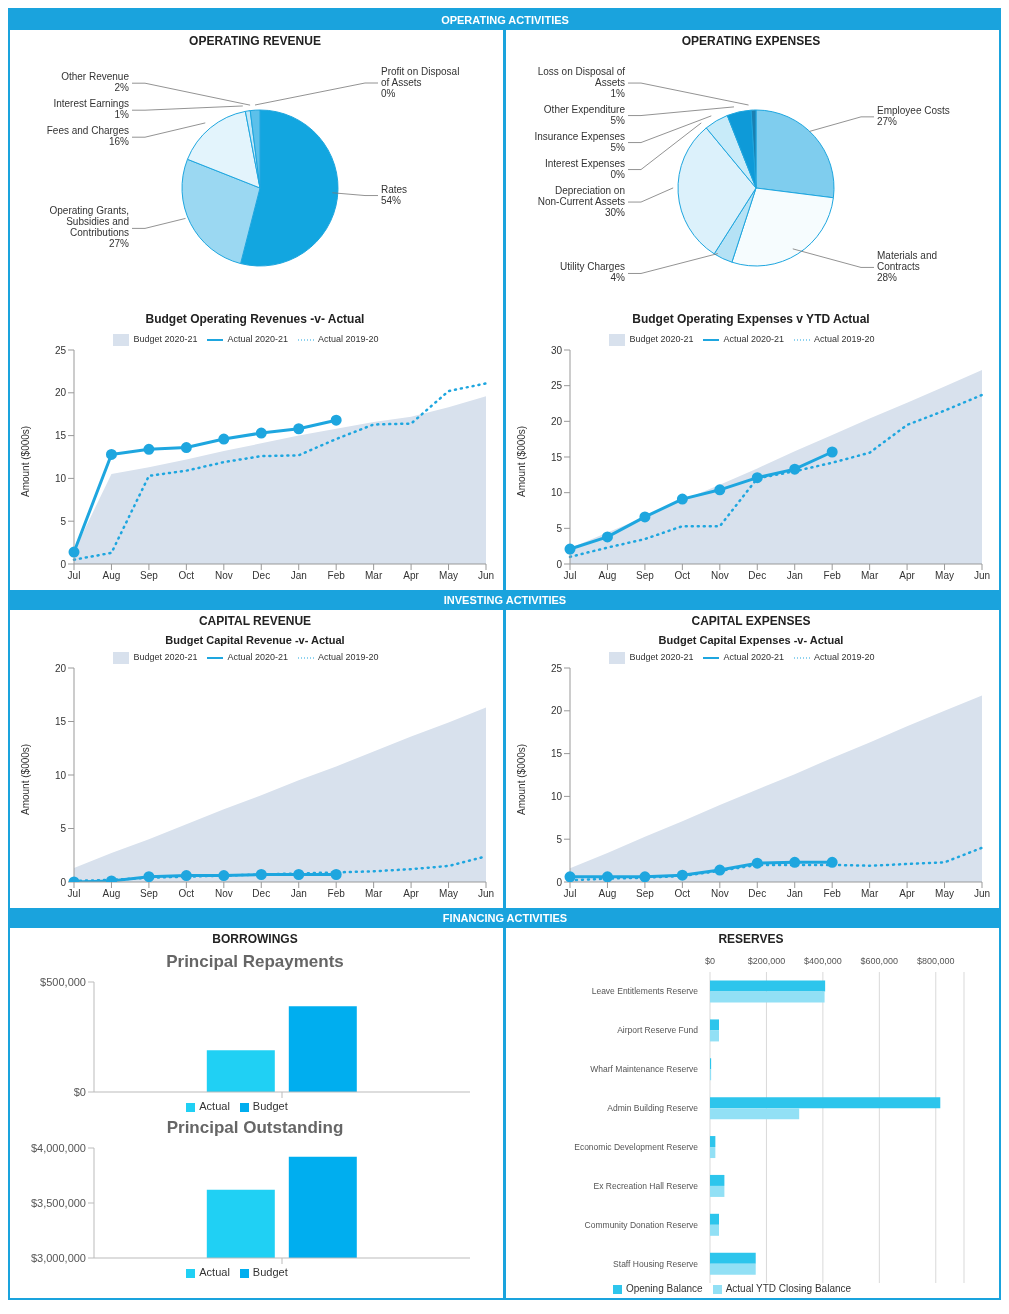 The width and height of the screenshot is (1009, 1314). Describe the element at coordinates (122, 88) in the screenshot. I see `data-label: 2%` at that location.